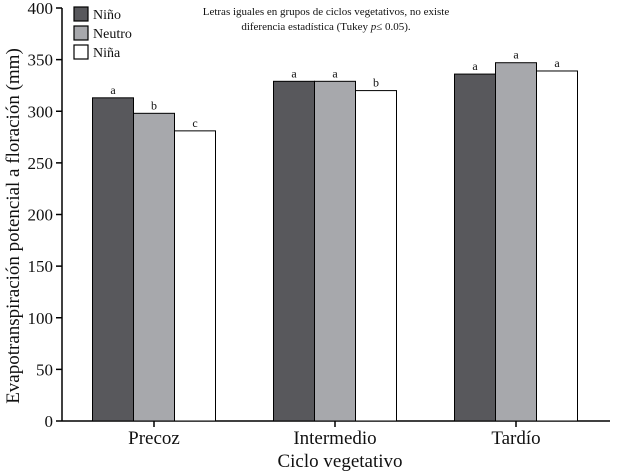  I want to click on x-tick-label: Precoz, so click(154, 438).